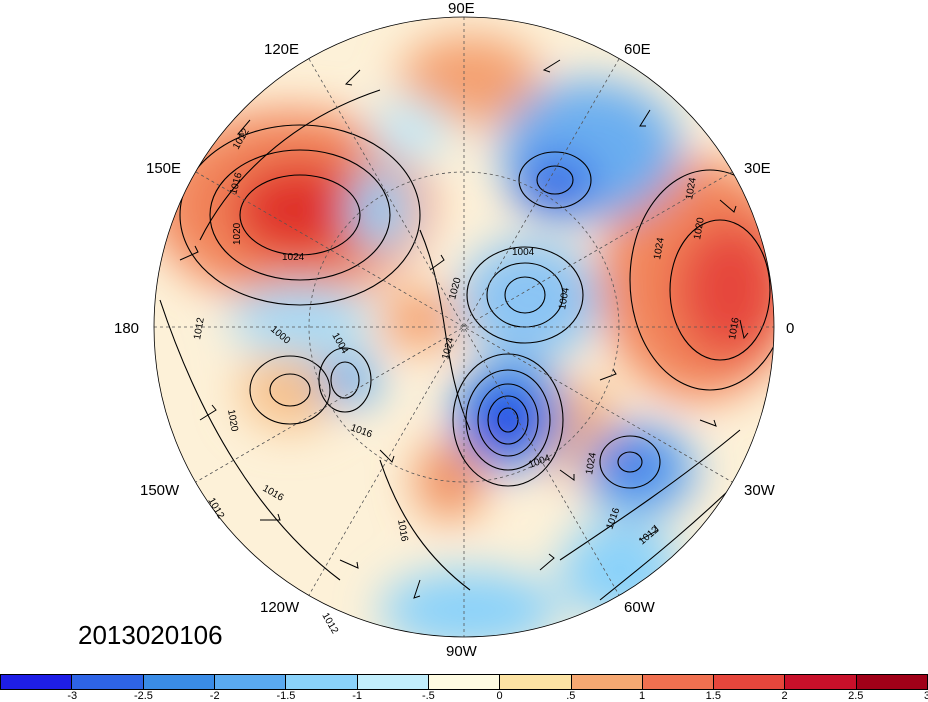 The height and width of the screenshot is (702, 928). What do you see at coordinates (790, 328) in the screenshot?
I see `lon-label-0: 0` at bounding box center [790, 328].